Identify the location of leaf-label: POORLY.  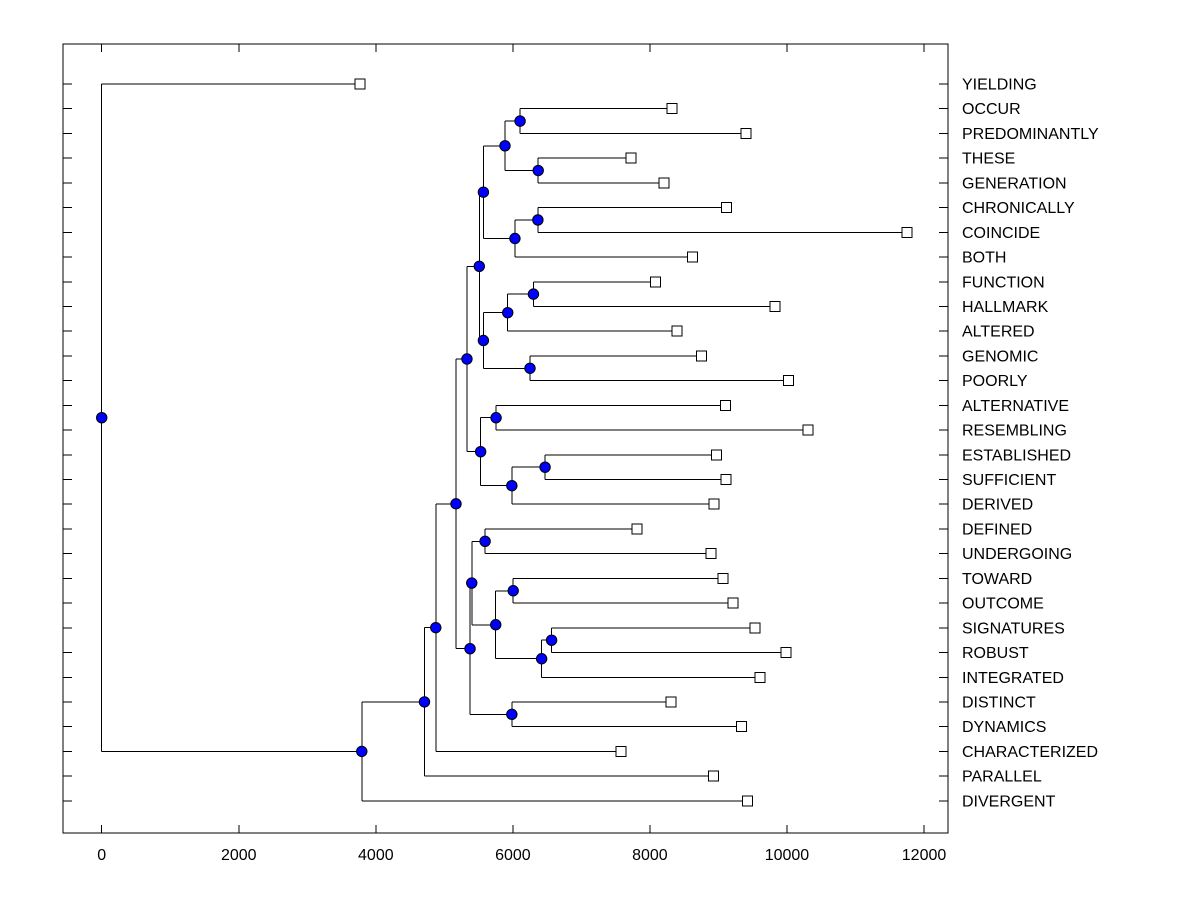
(995, 381).